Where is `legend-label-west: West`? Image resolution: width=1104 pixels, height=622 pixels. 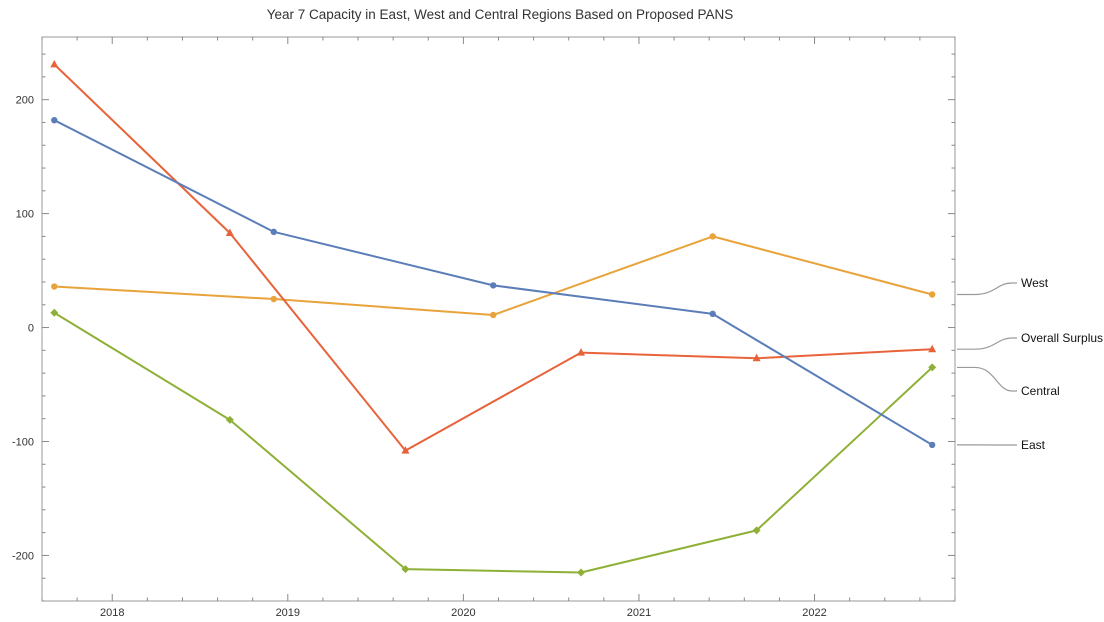
legend-label-west: West is located at coordinates (1035, 283).